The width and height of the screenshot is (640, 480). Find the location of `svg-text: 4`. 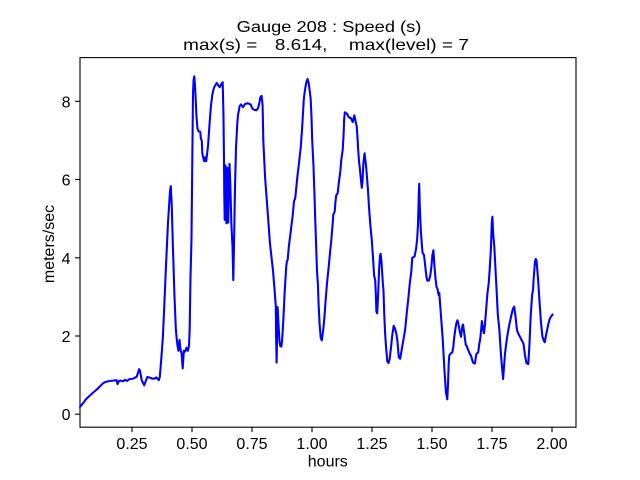

svg-text: 4 is located at coordinates (66, 259).